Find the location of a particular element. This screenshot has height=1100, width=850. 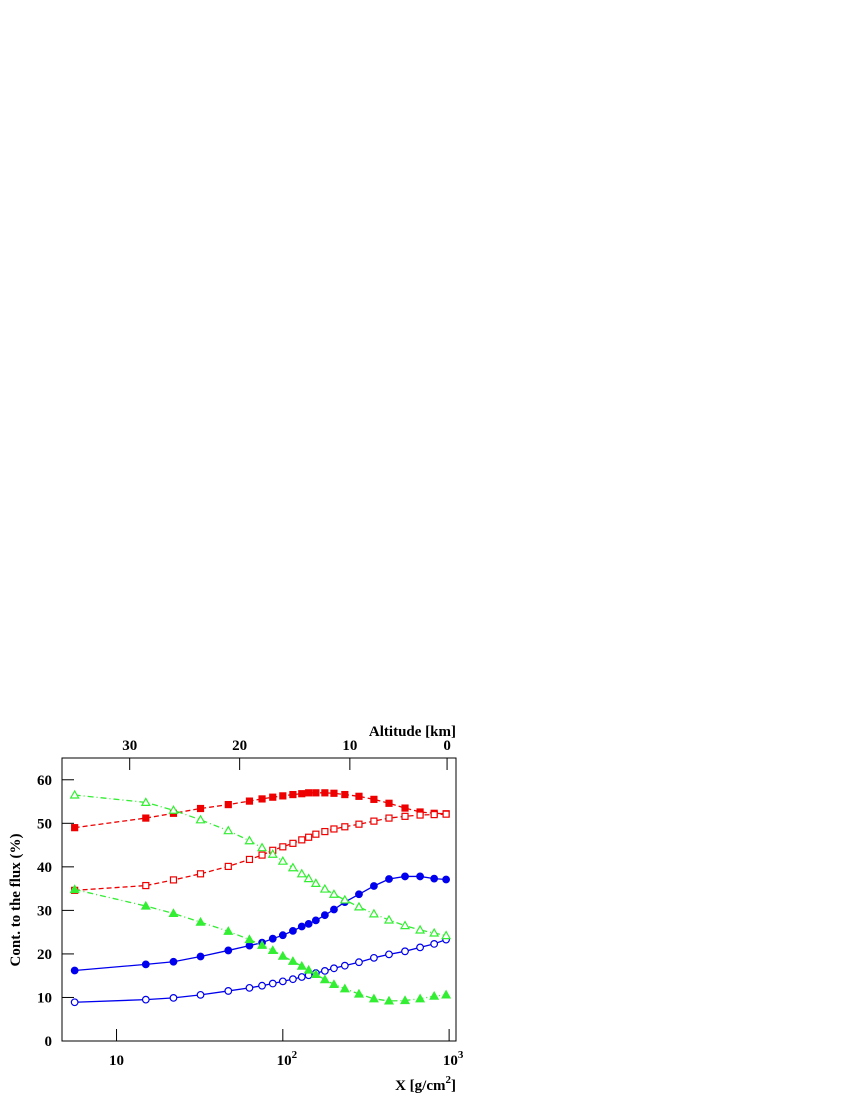

x2-tick-label: 10 is located at coordinates (349, 746).